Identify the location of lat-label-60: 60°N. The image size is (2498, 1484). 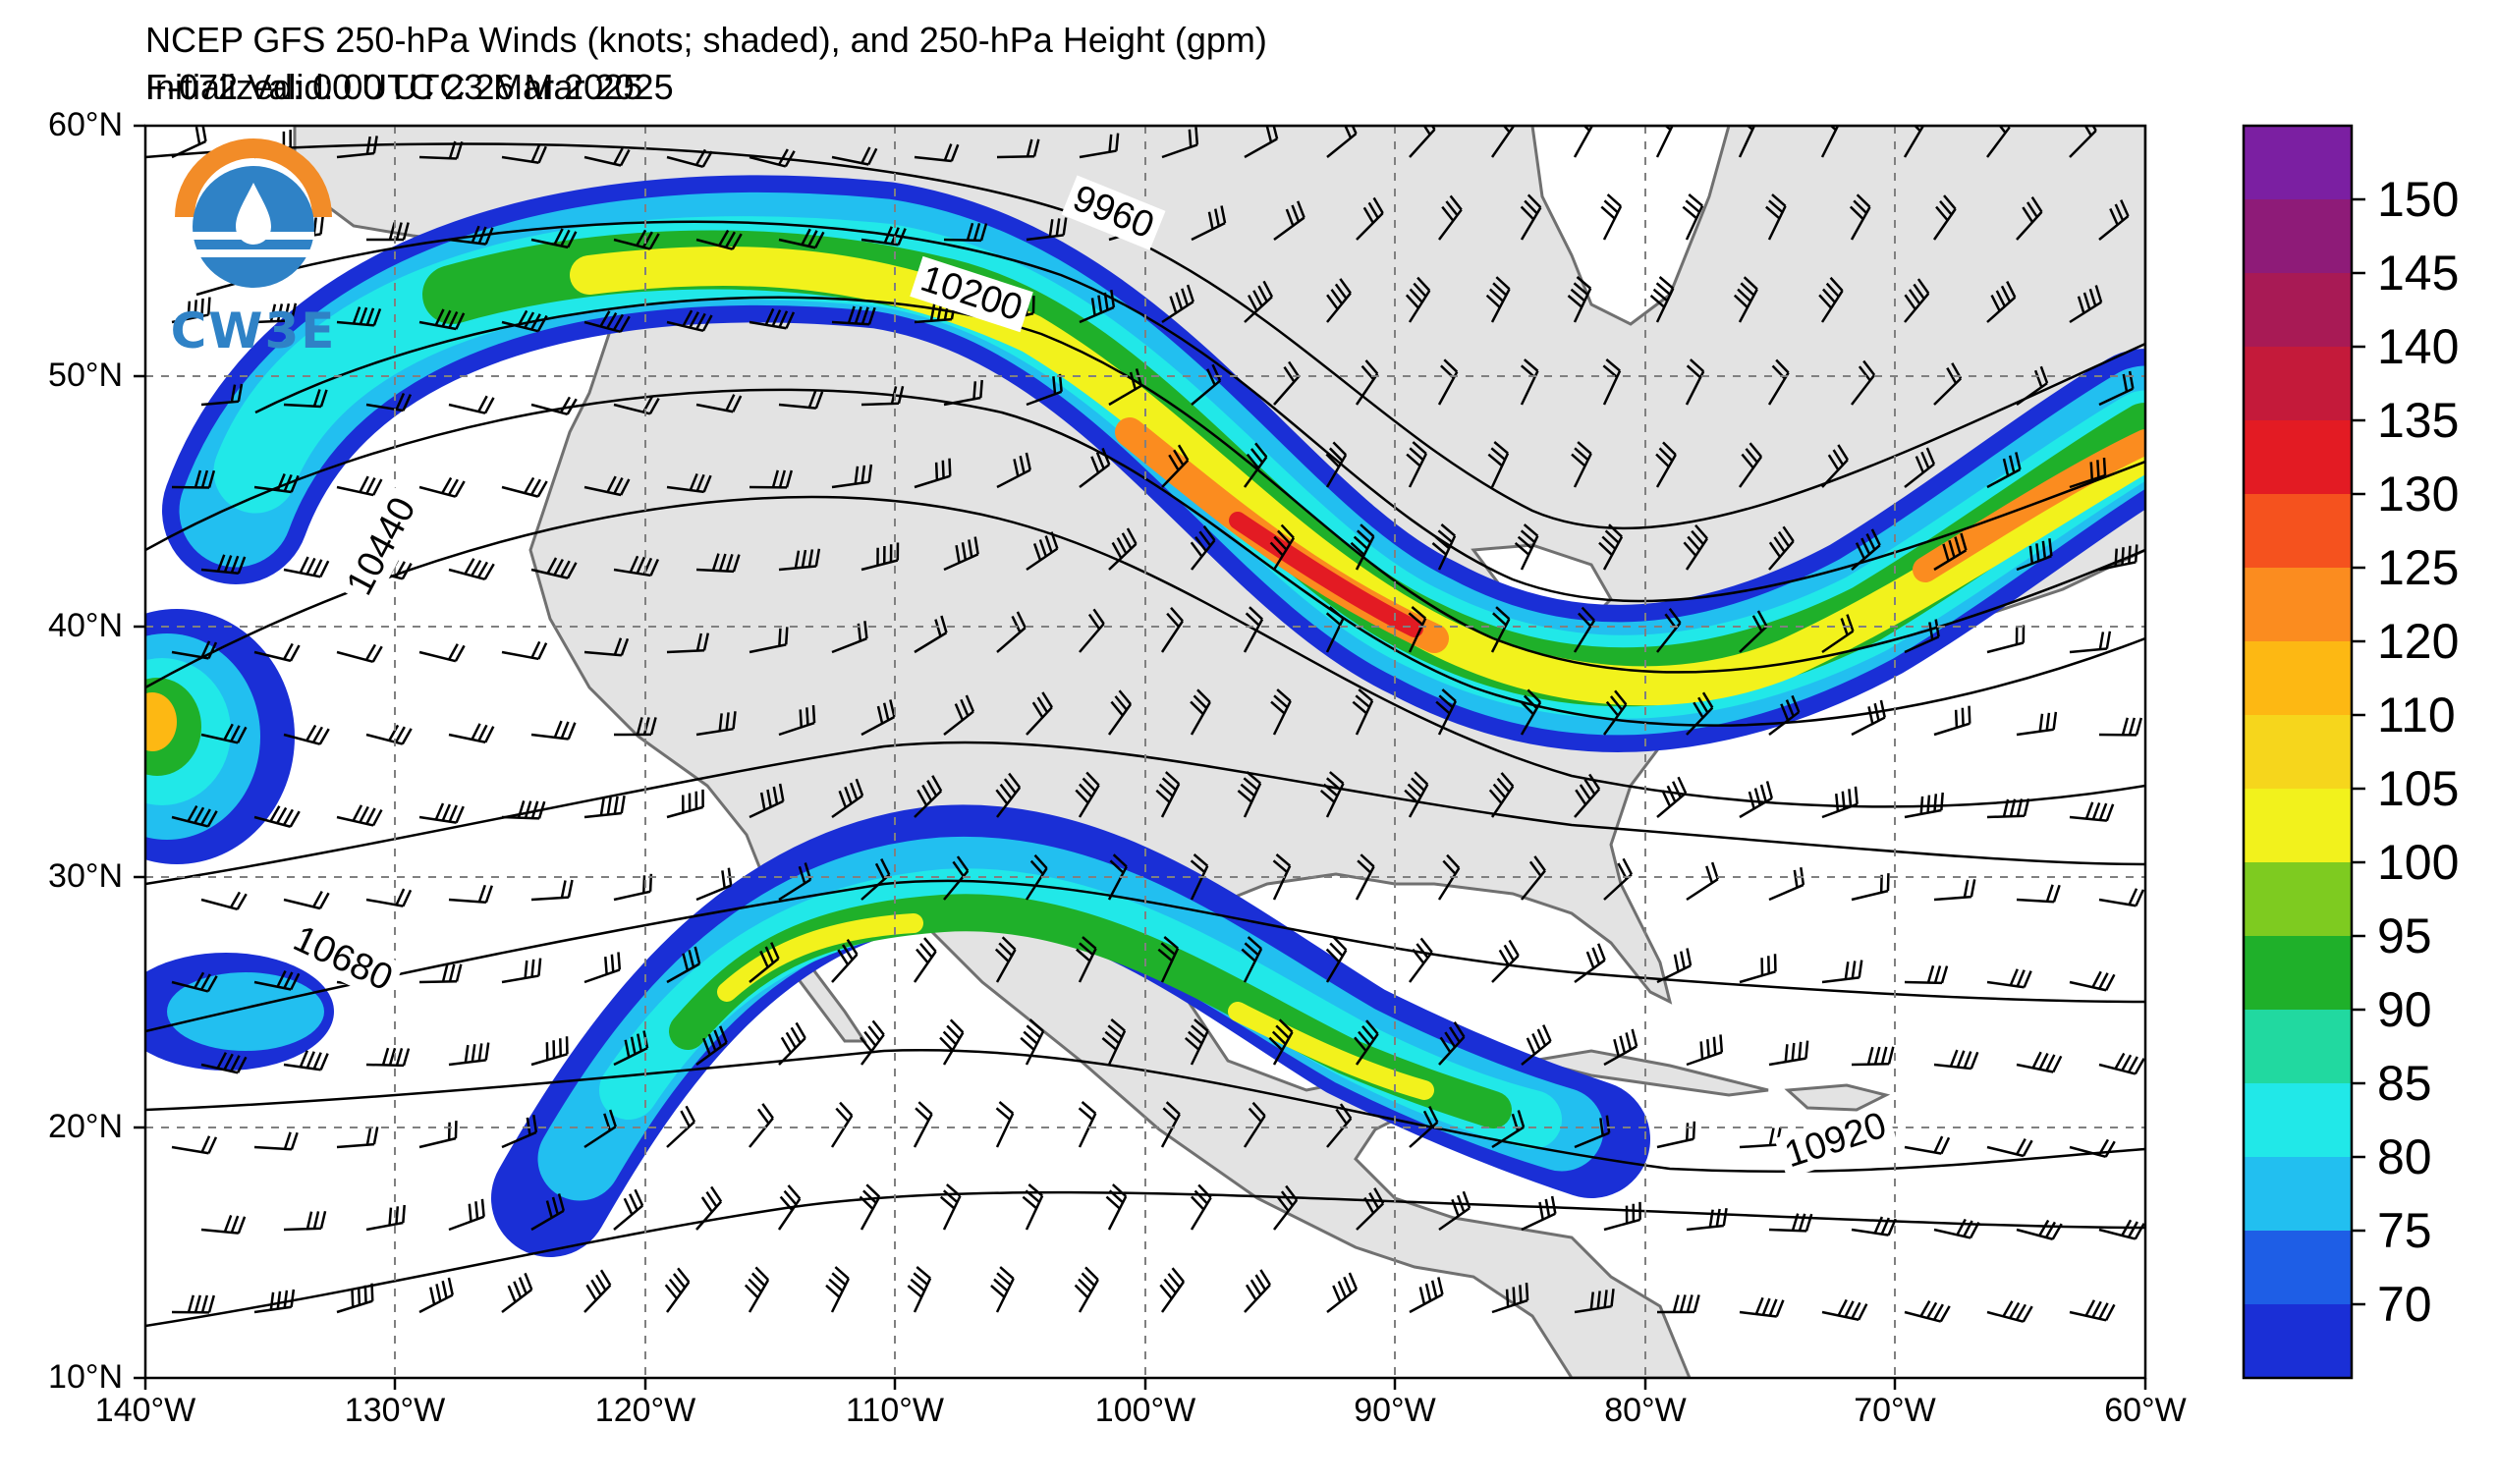
(85, 124).